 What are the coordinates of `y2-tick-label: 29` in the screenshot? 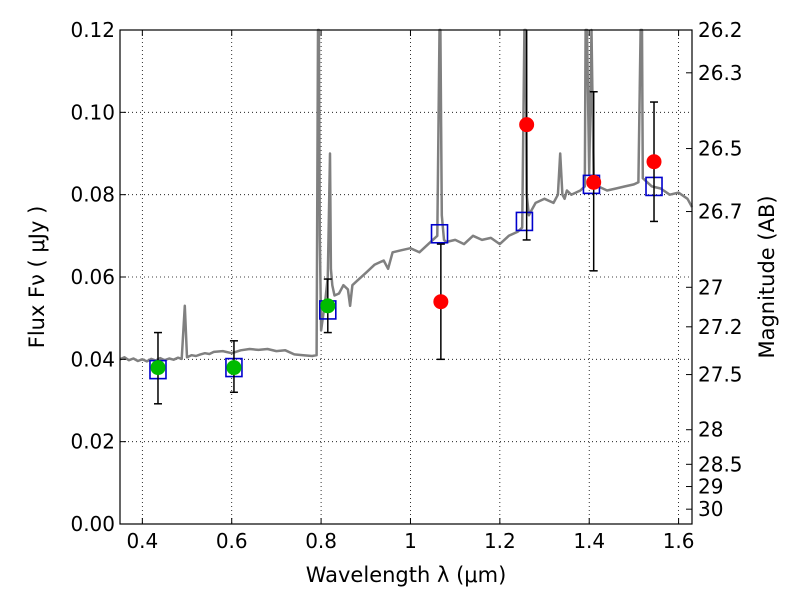 It's located at (710, 487).